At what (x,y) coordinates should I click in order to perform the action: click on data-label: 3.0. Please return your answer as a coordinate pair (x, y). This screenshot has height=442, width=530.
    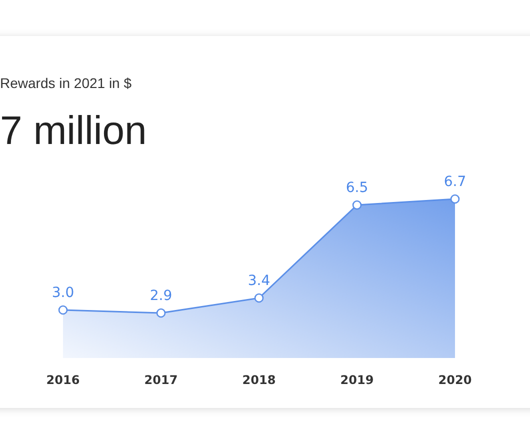
    Looking at the image, I should click on (63, 293).